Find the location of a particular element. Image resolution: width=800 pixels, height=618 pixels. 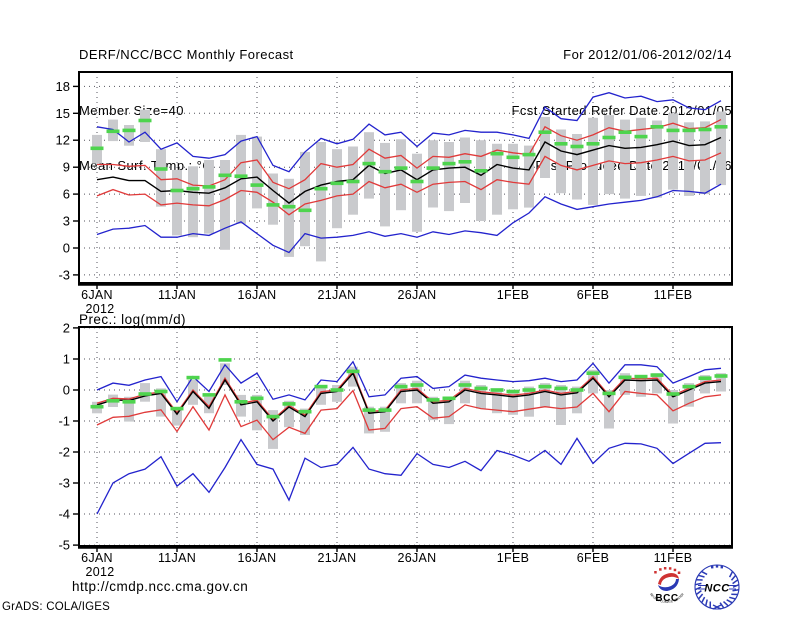

mean-surf-temp-member_max-line is located at coordinates (409, 132).